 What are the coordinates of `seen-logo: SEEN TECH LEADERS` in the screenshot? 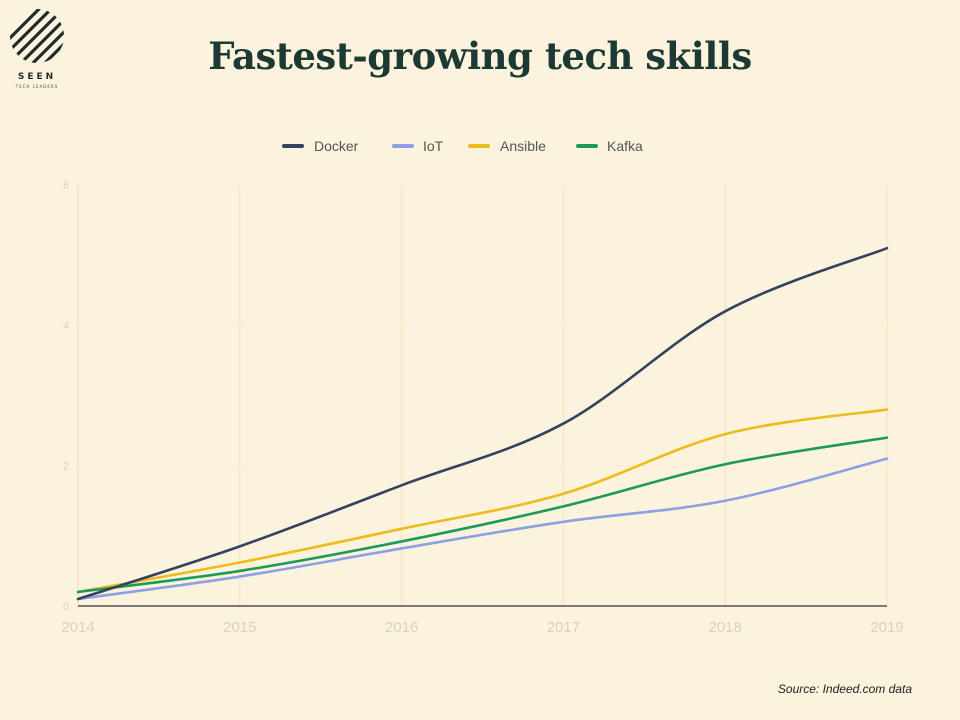 It's located at (37, 49).